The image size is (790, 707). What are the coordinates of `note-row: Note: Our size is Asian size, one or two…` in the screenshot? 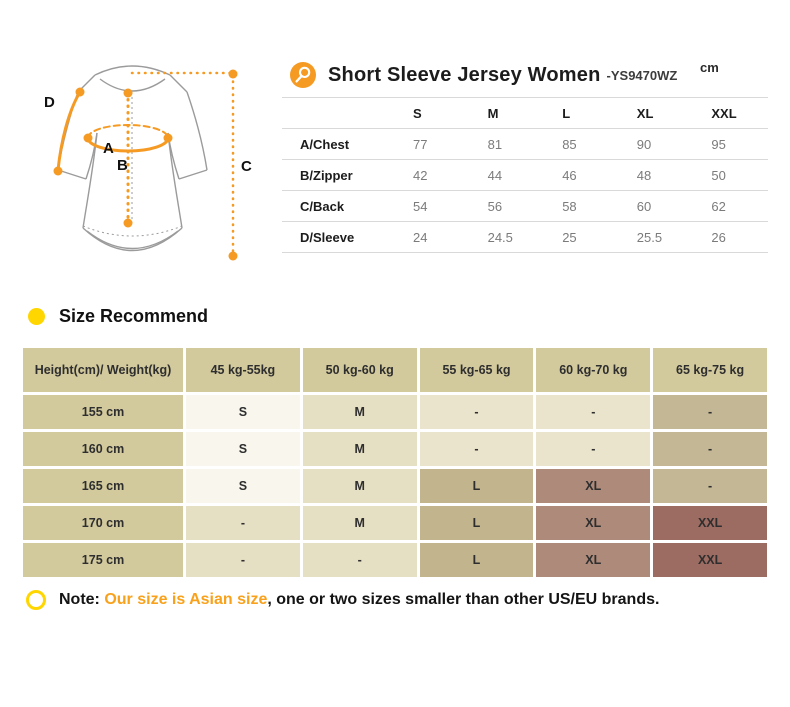 It's located at (342, 600).